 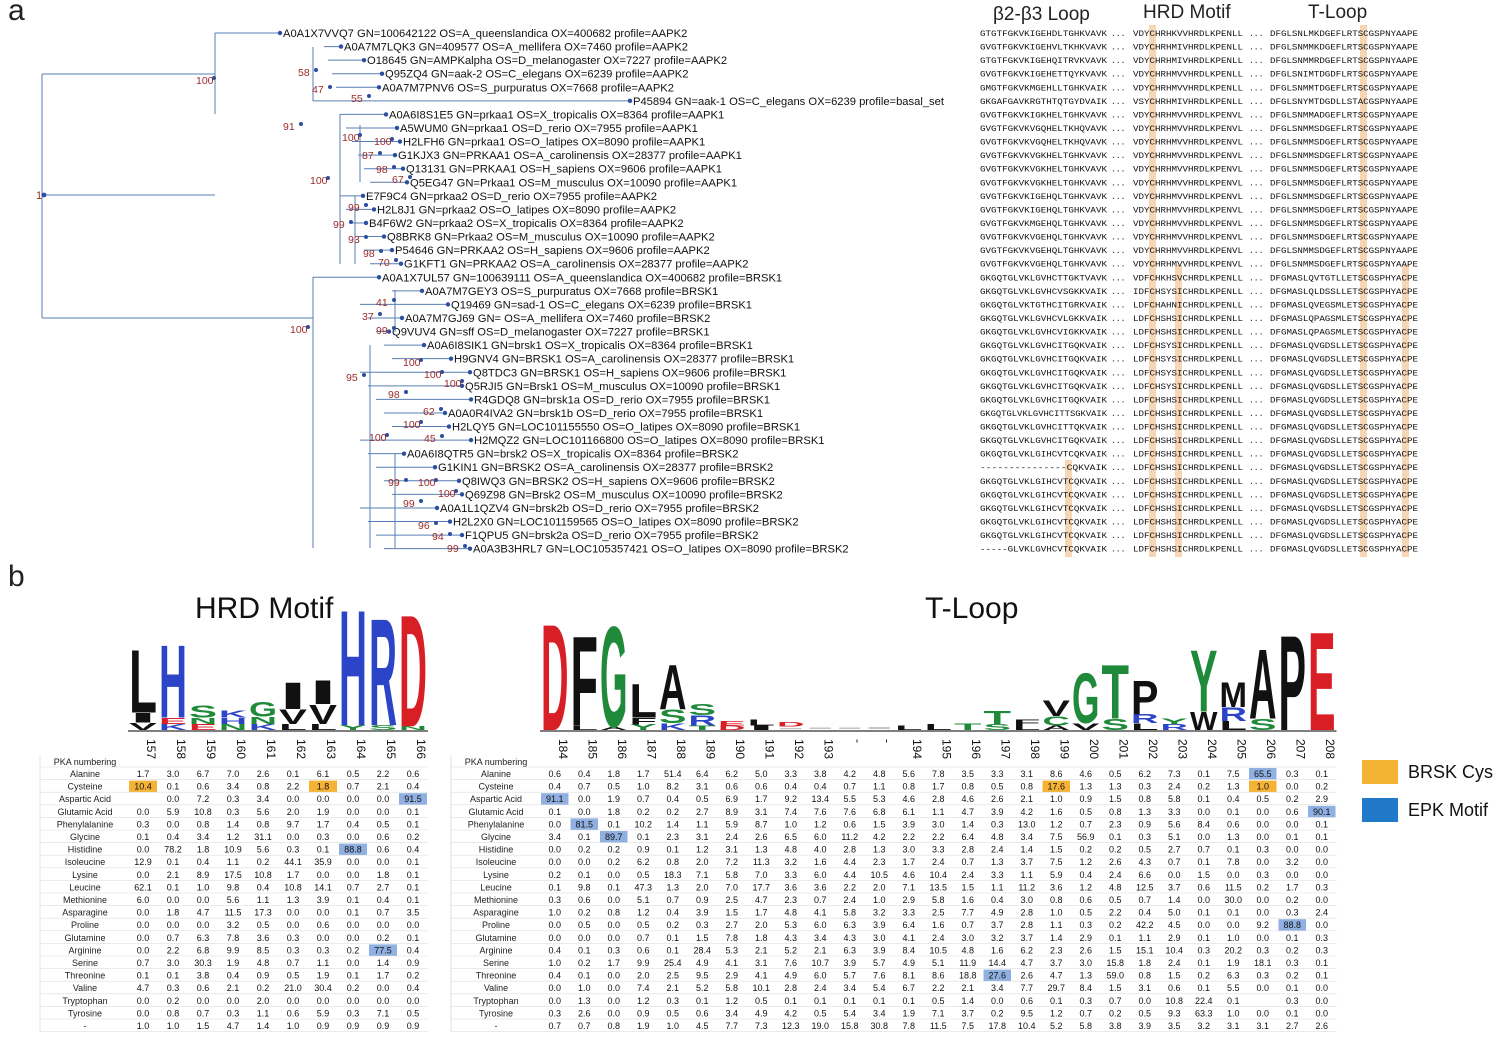 I want to click on logo-letter: H, so click(x=233, y=721).